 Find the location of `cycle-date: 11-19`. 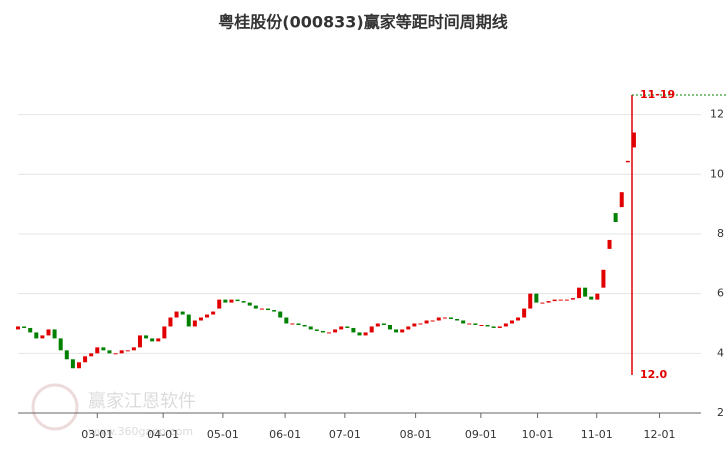

cycle-date: 11-19 is located at coordinates (657, 94).